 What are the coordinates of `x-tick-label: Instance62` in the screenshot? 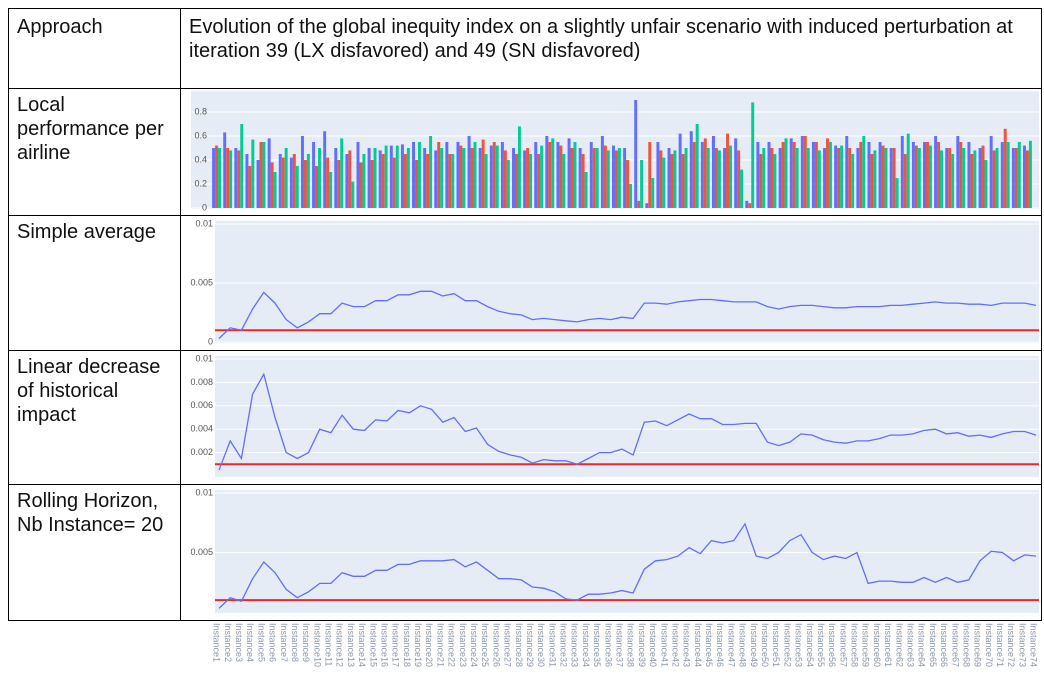 It's located at (899, 645).